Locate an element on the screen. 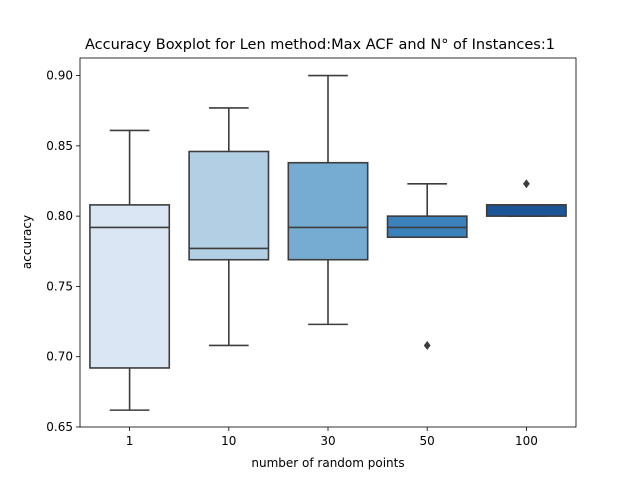 The image size is (640, 480). y-tick-label: 0.85 is located at coordinates (59, 146).